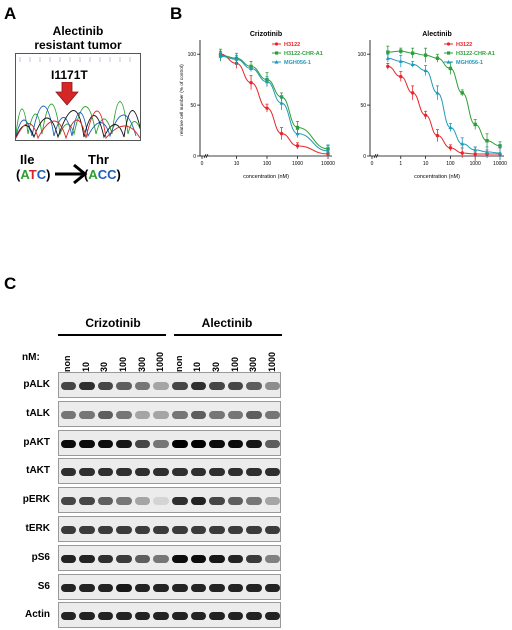  Describe the element at coordinates (71, 174) in the screenshot. I see `right-arrow-icon` at that location.